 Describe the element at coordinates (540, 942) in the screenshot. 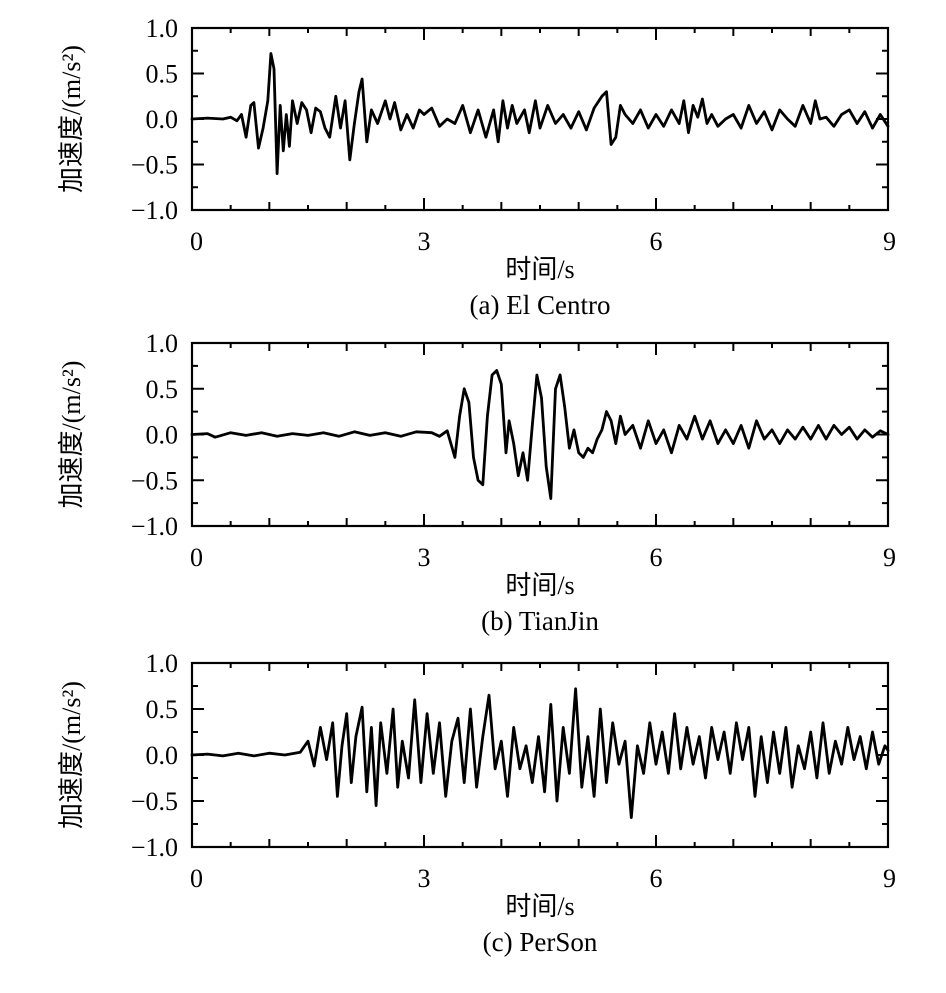

I see `panel-caption: (c) PerSon` at that location.